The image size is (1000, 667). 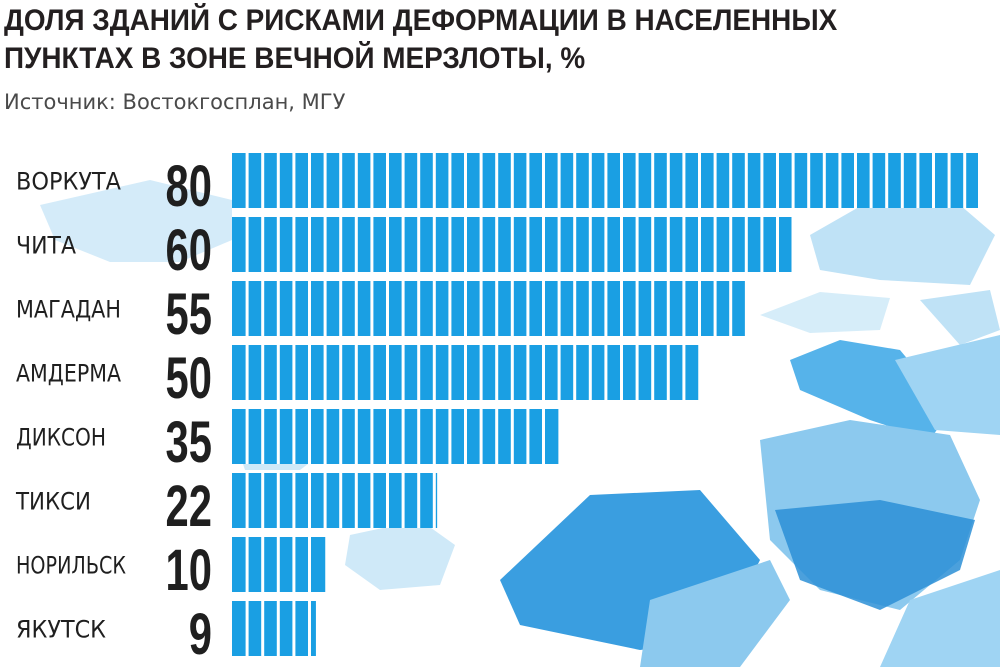 I want to click on category-label: ДИКСОН, so click(x=61, y=438).